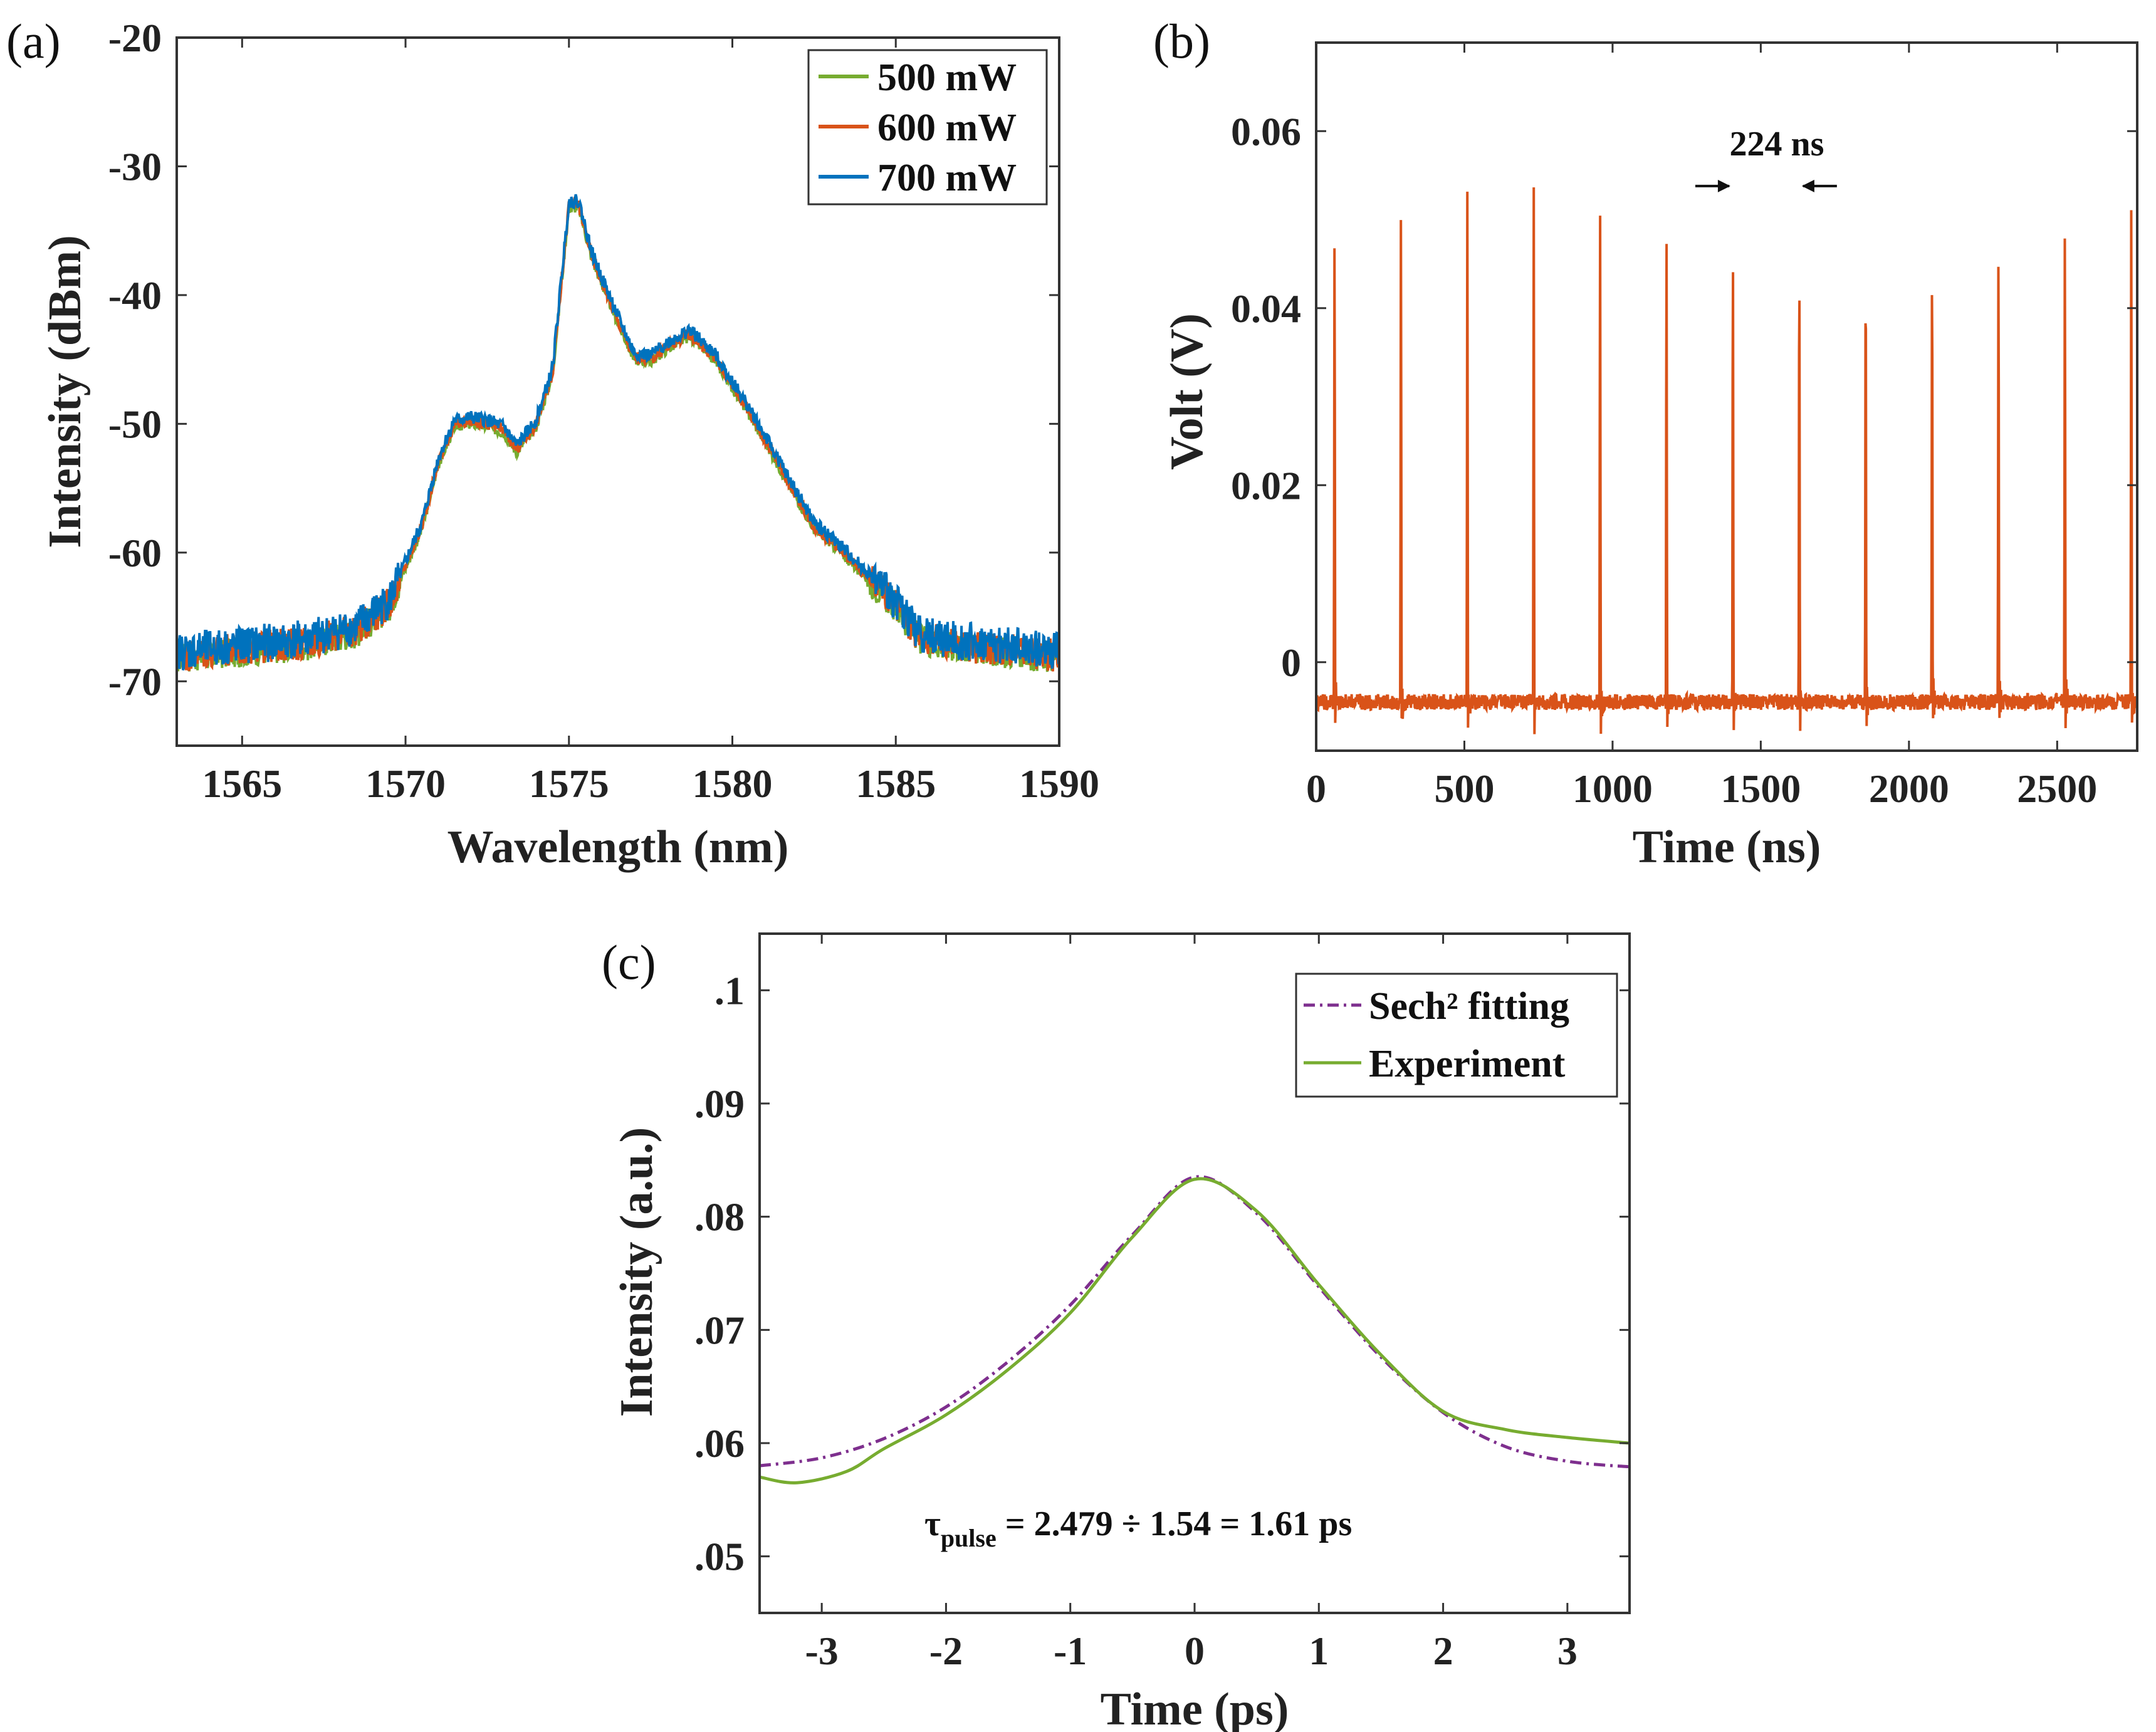  I want to click on pulse-train-line, so click(1726, 460).